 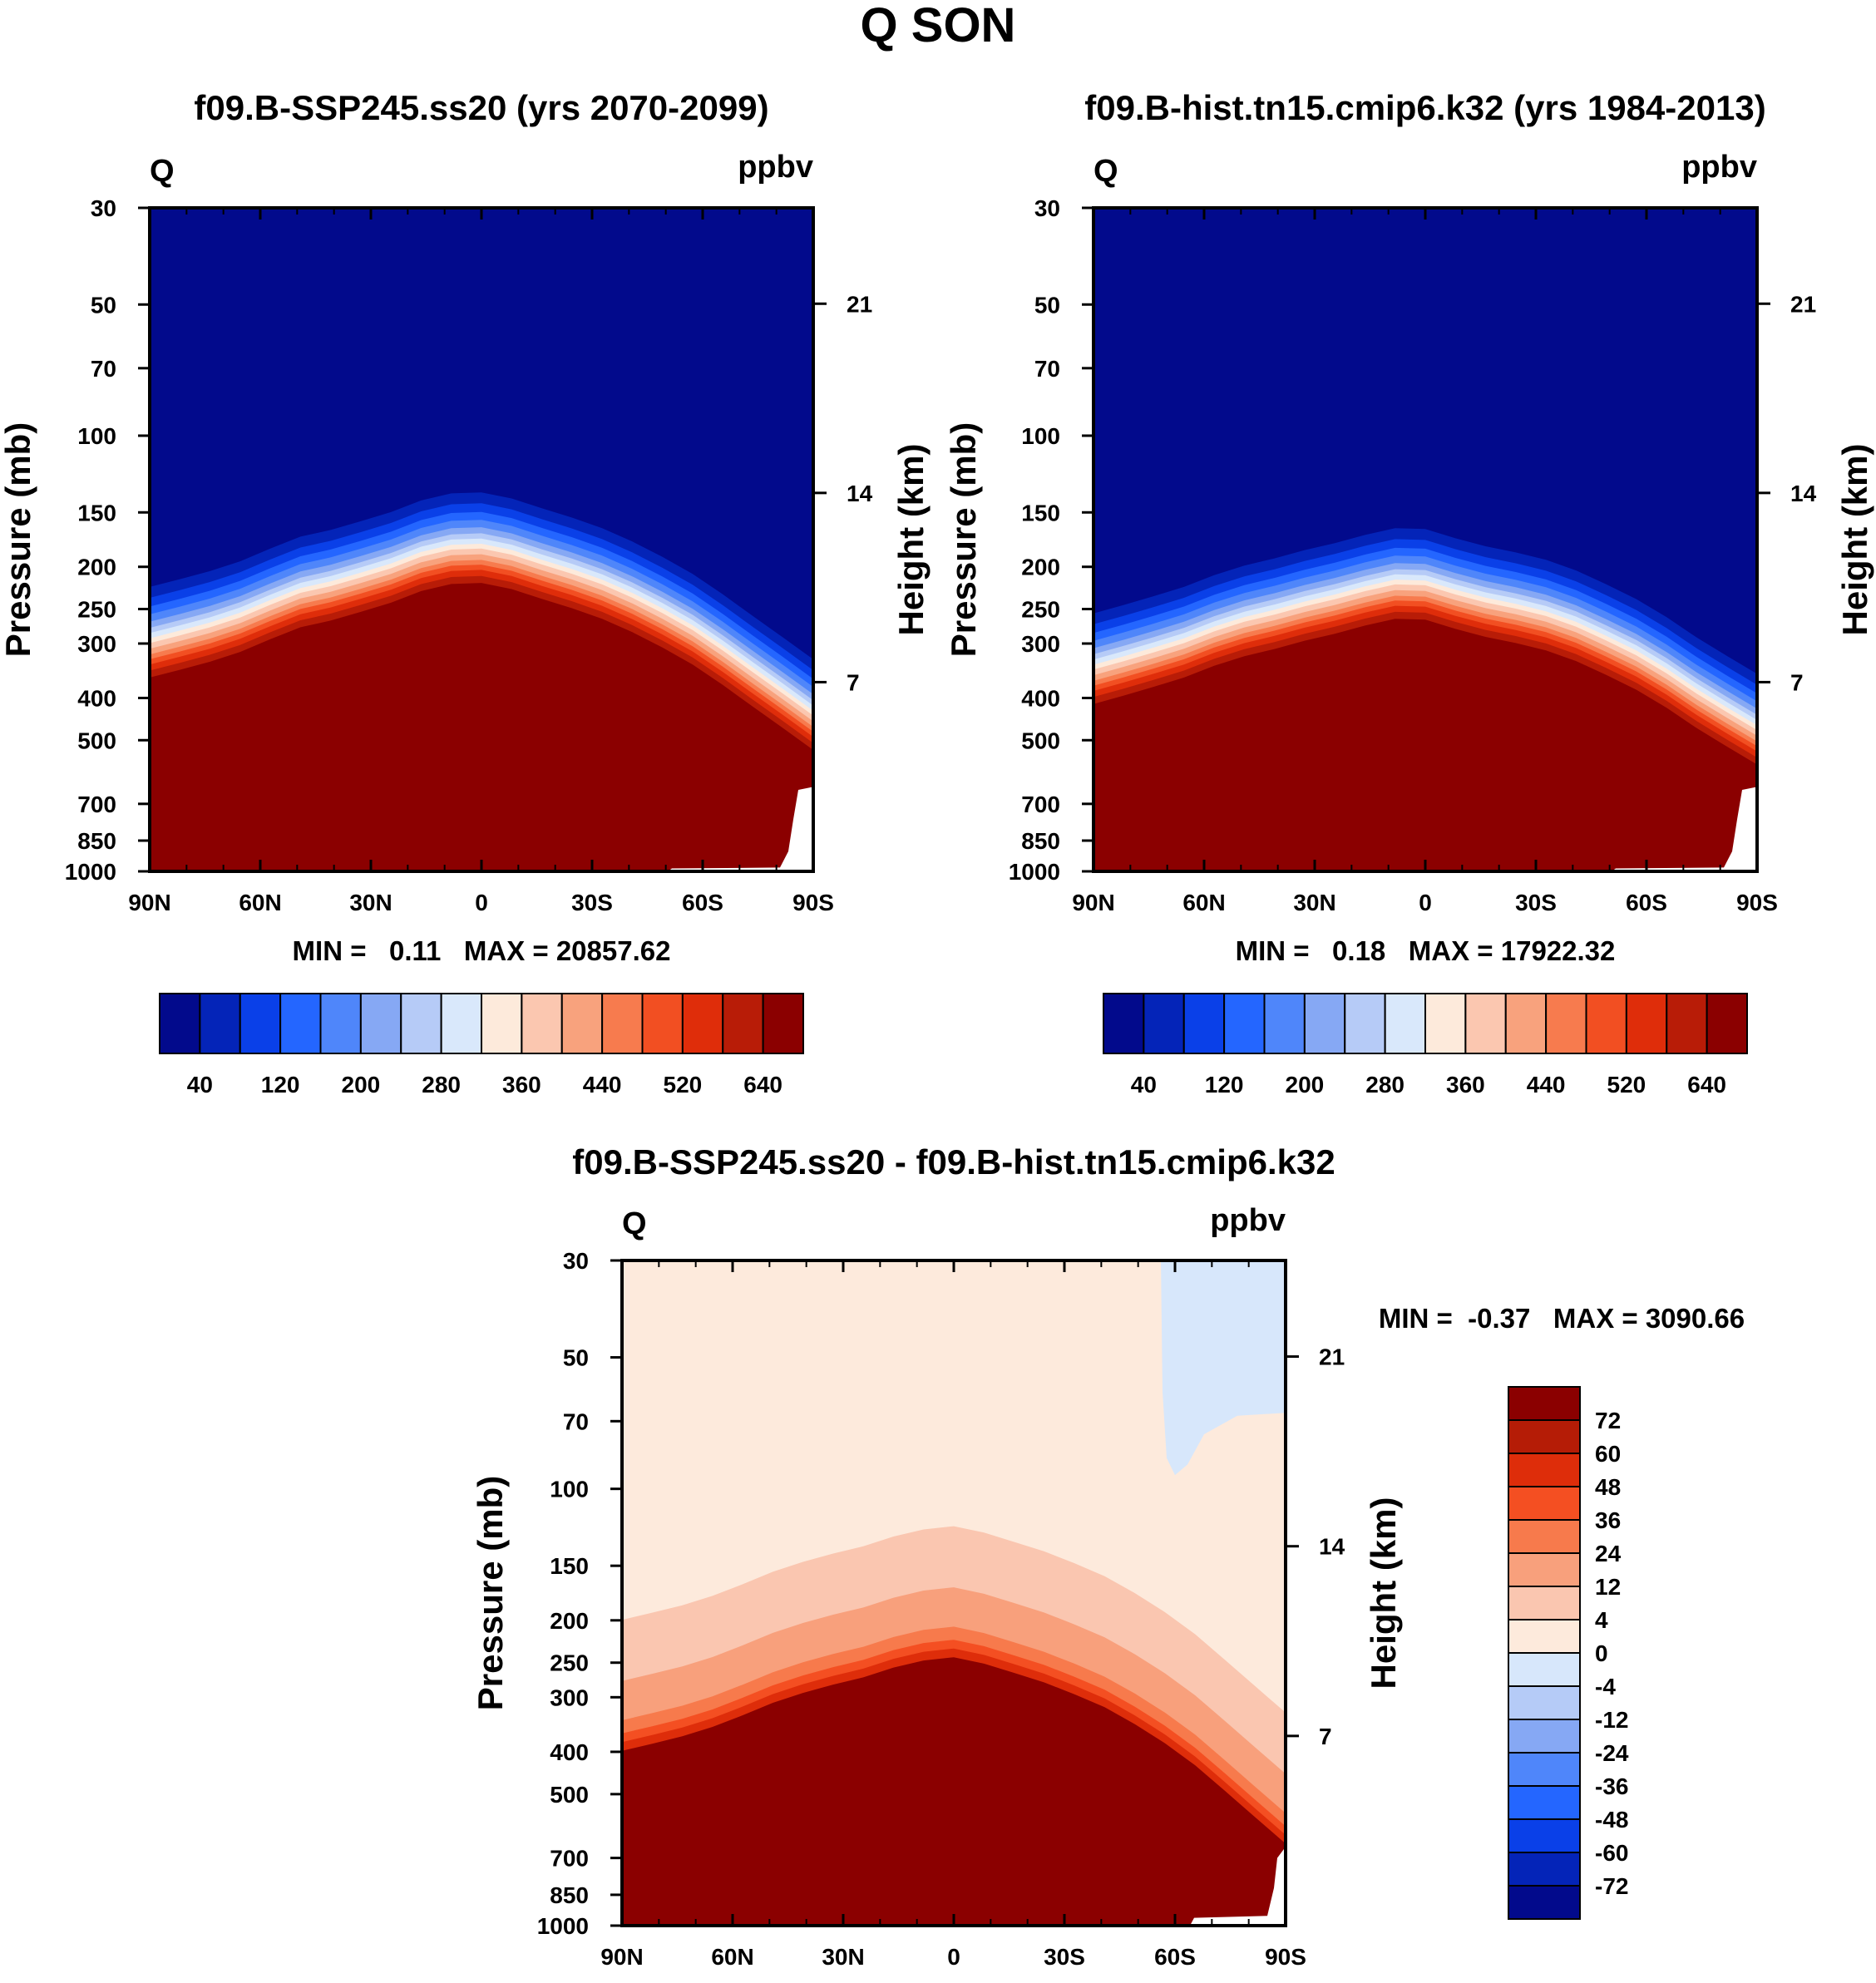 What do you see at coordinates (1855, 540) in the screenshot?
I see `panel-b-ylabel-right: Height (km)` at bounding box center [1855, 540].